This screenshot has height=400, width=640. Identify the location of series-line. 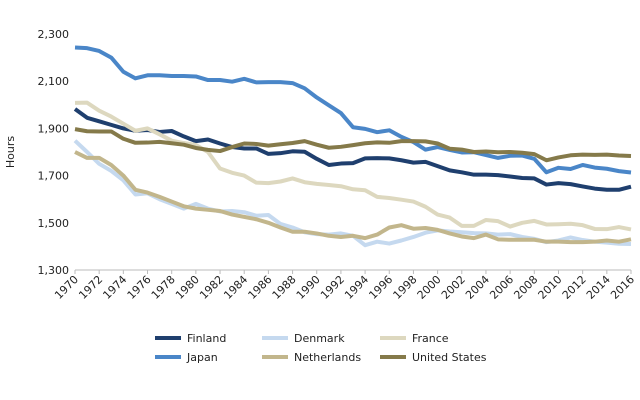
(353, 145).